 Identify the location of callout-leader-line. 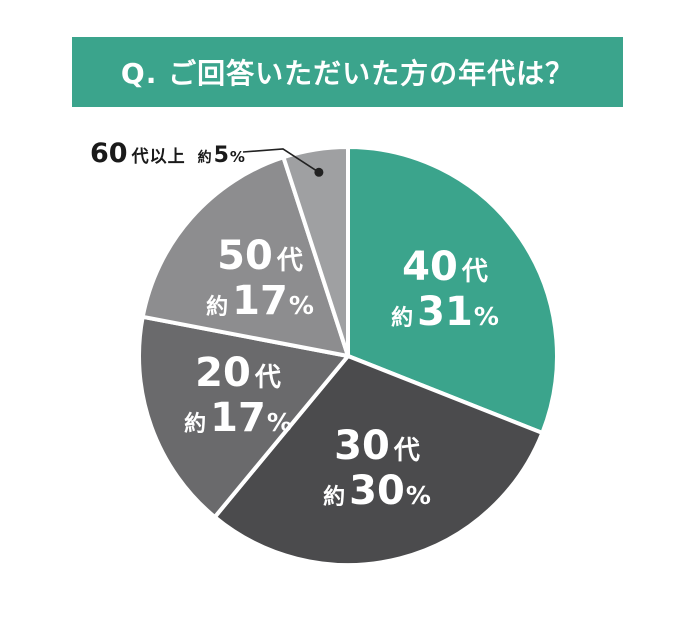
(281, 160).